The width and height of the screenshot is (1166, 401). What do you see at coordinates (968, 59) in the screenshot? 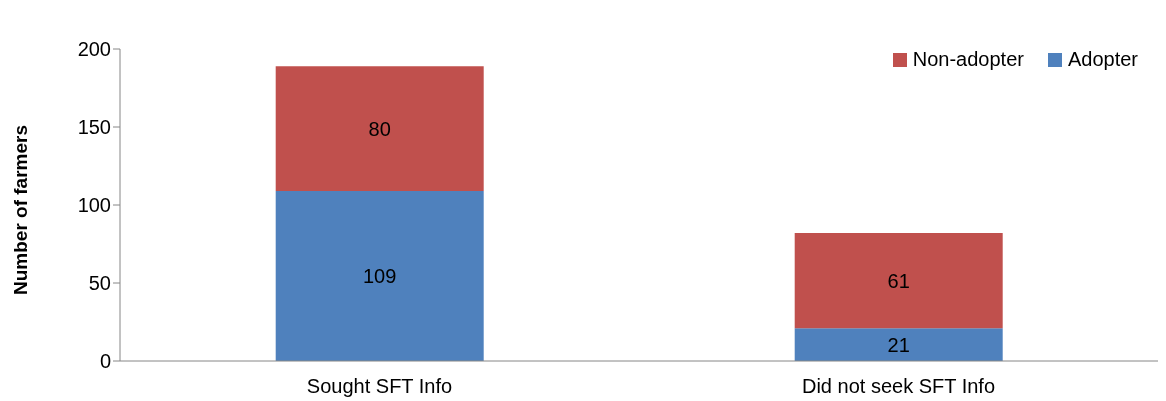
I see `legend-label: Non-adopter` at bounding box center [968, 59].